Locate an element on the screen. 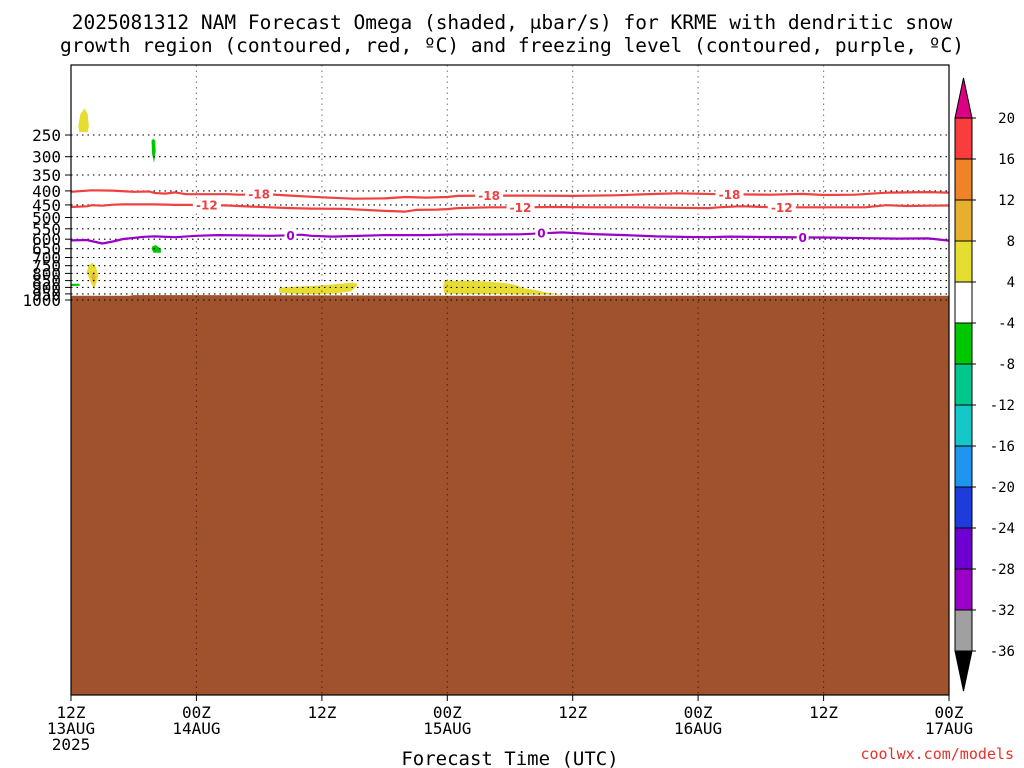  y-tick-label: 350 is located at coordinates (46, 175).